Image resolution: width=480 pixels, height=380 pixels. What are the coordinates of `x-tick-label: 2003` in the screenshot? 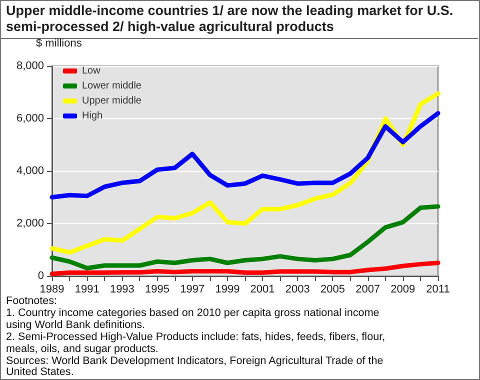 It's located at (297, 290).